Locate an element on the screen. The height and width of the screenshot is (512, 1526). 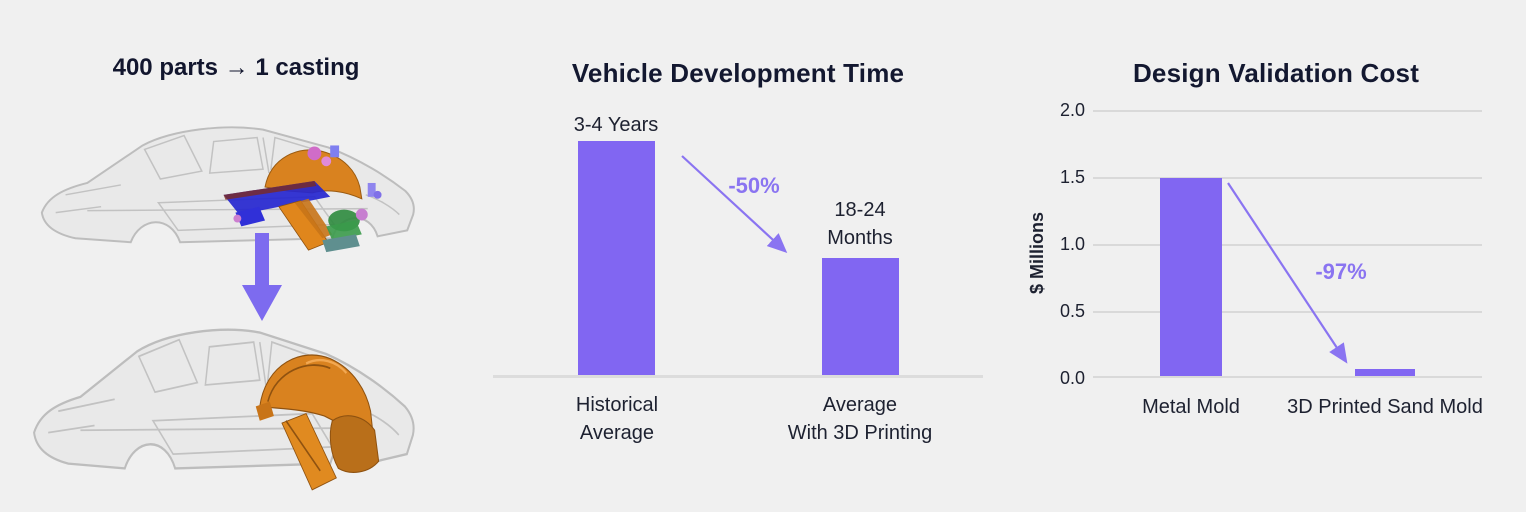
ytick-0.0: 0.0 is located at coordinates (1072, 378).